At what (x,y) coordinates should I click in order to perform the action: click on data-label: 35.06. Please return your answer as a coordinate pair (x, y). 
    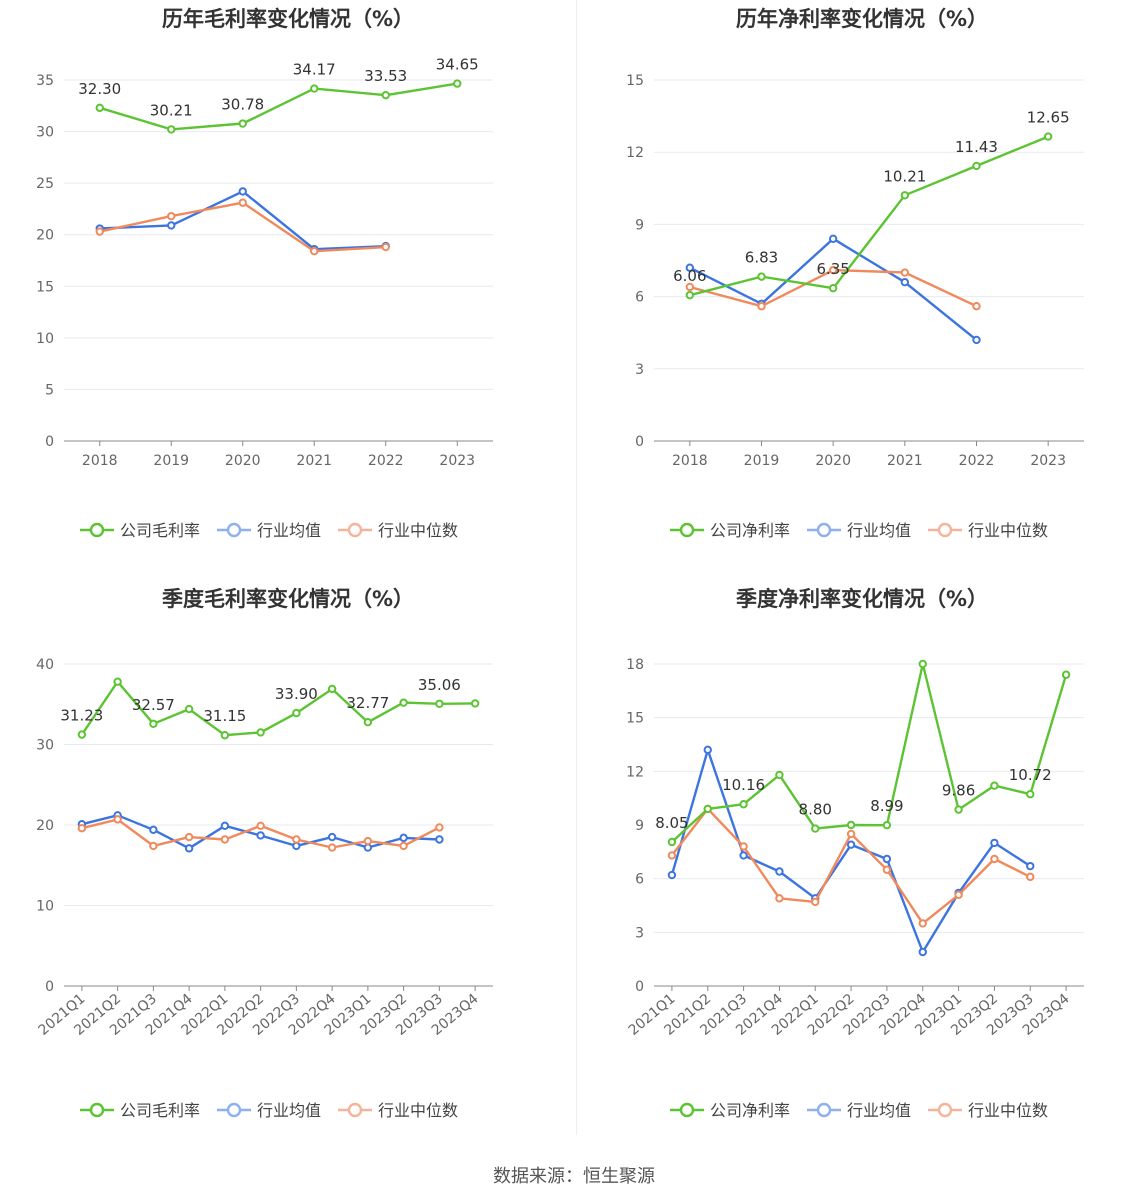
    Looking at the image, I should click on (439, 685).